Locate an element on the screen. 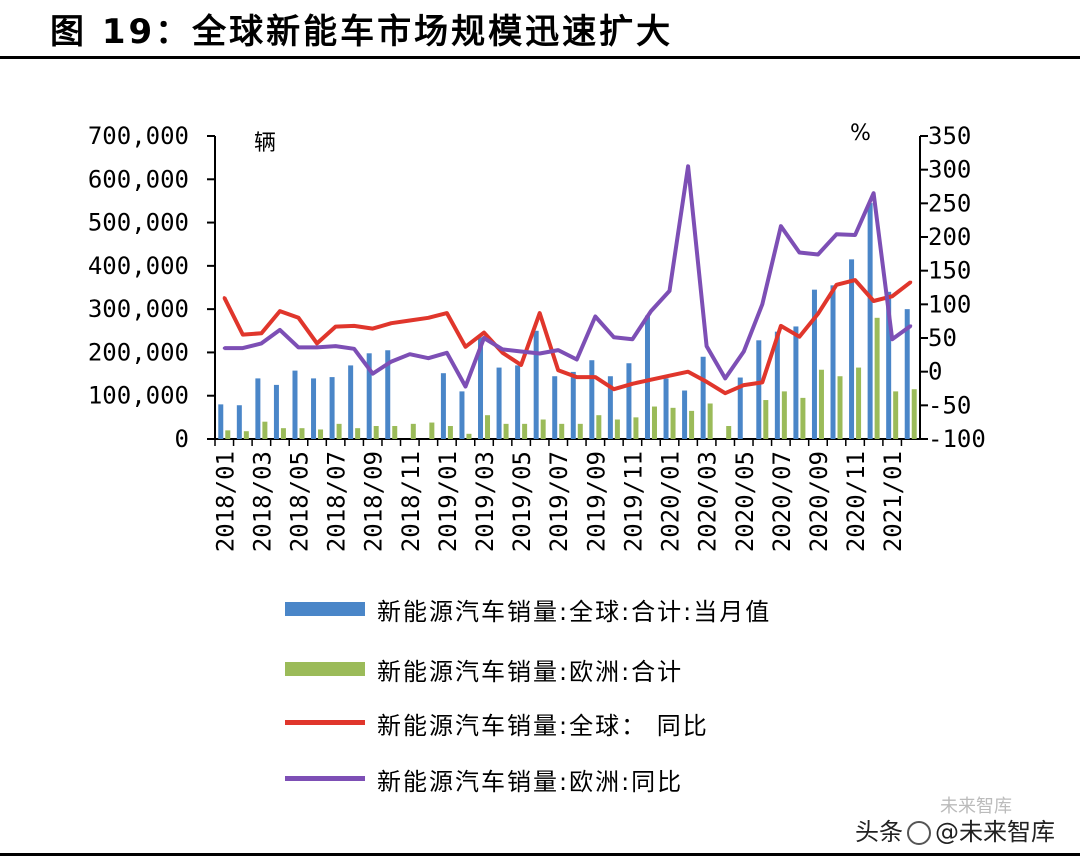 Image resolution: width=1080 pixels, height=865 pixels. x-axis-tick-label: 2020/01 is located at coordinates (671, 501).